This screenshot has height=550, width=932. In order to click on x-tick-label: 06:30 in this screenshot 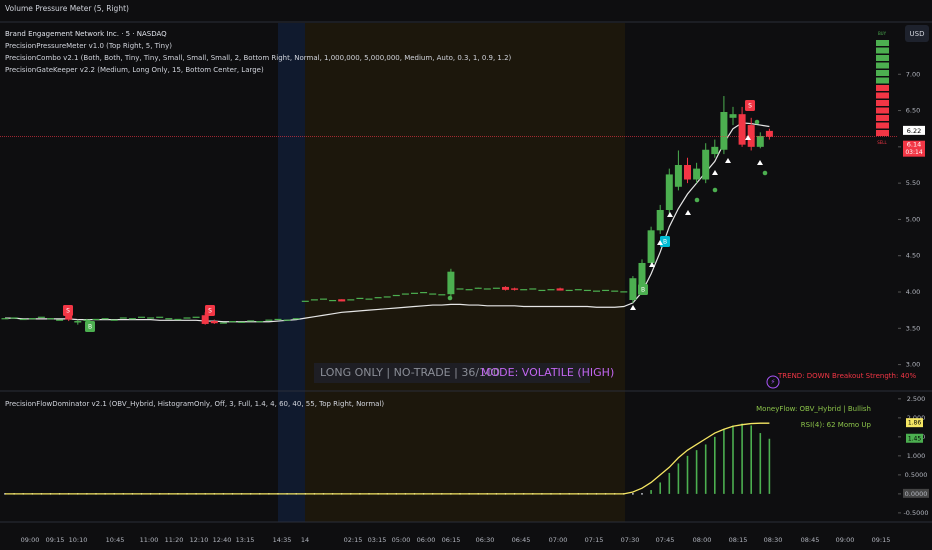, I will do `click(485, 540)`.